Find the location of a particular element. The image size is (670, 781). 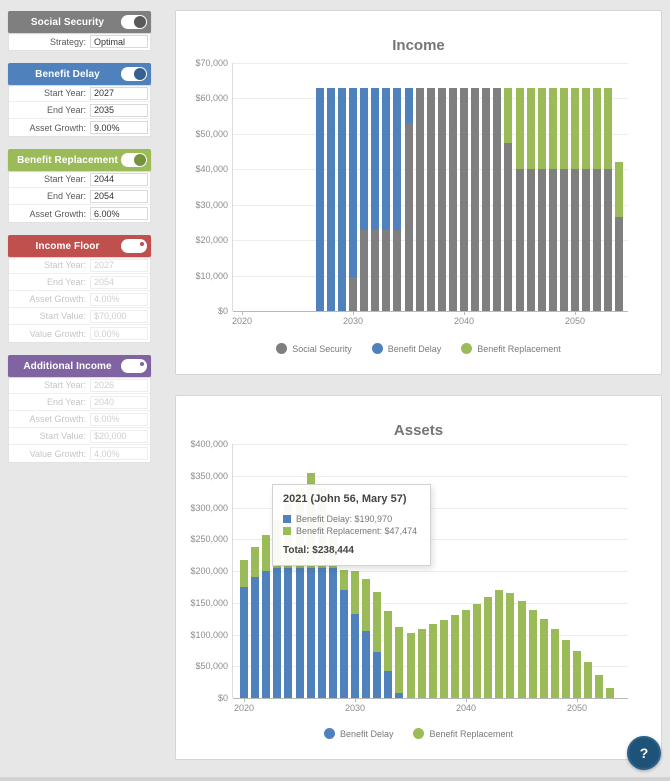

income-bar-2046 is located at coordinates (530, 187).